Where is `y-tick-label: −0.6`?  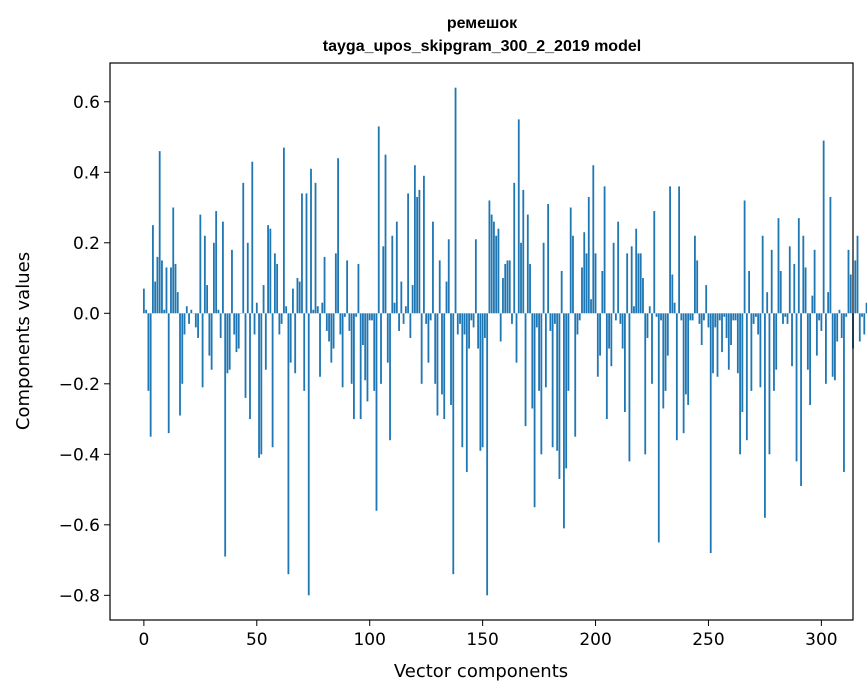 y-tick-label: −0.6 is located at coordinates (79, 526).